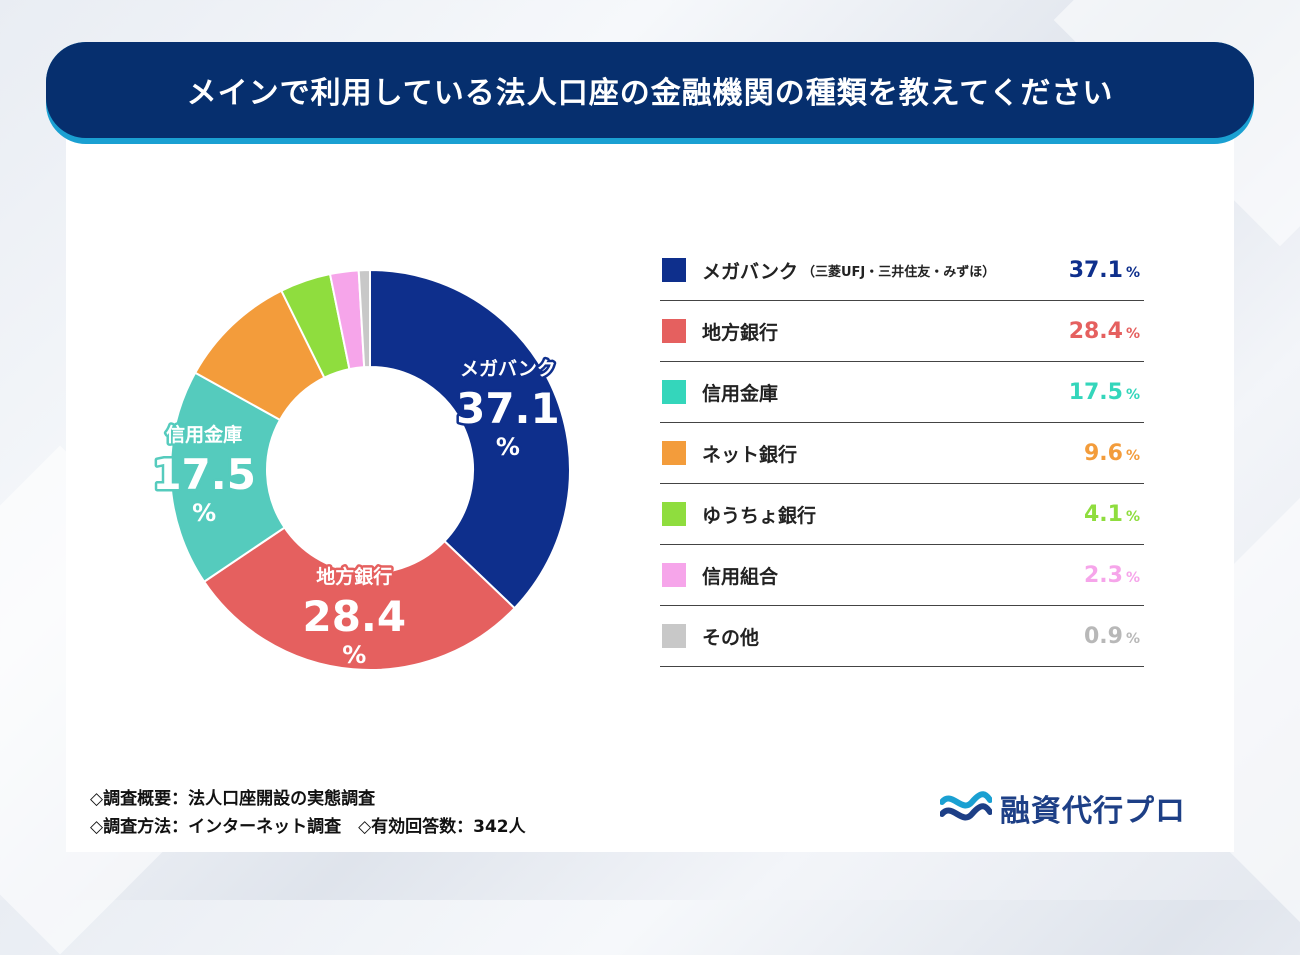 The height and width of the screenshot is (955, 1300). Describe the element at coordinates (508, 408) in the screenshot. I see `donut-label-value: 37.1` at that location.